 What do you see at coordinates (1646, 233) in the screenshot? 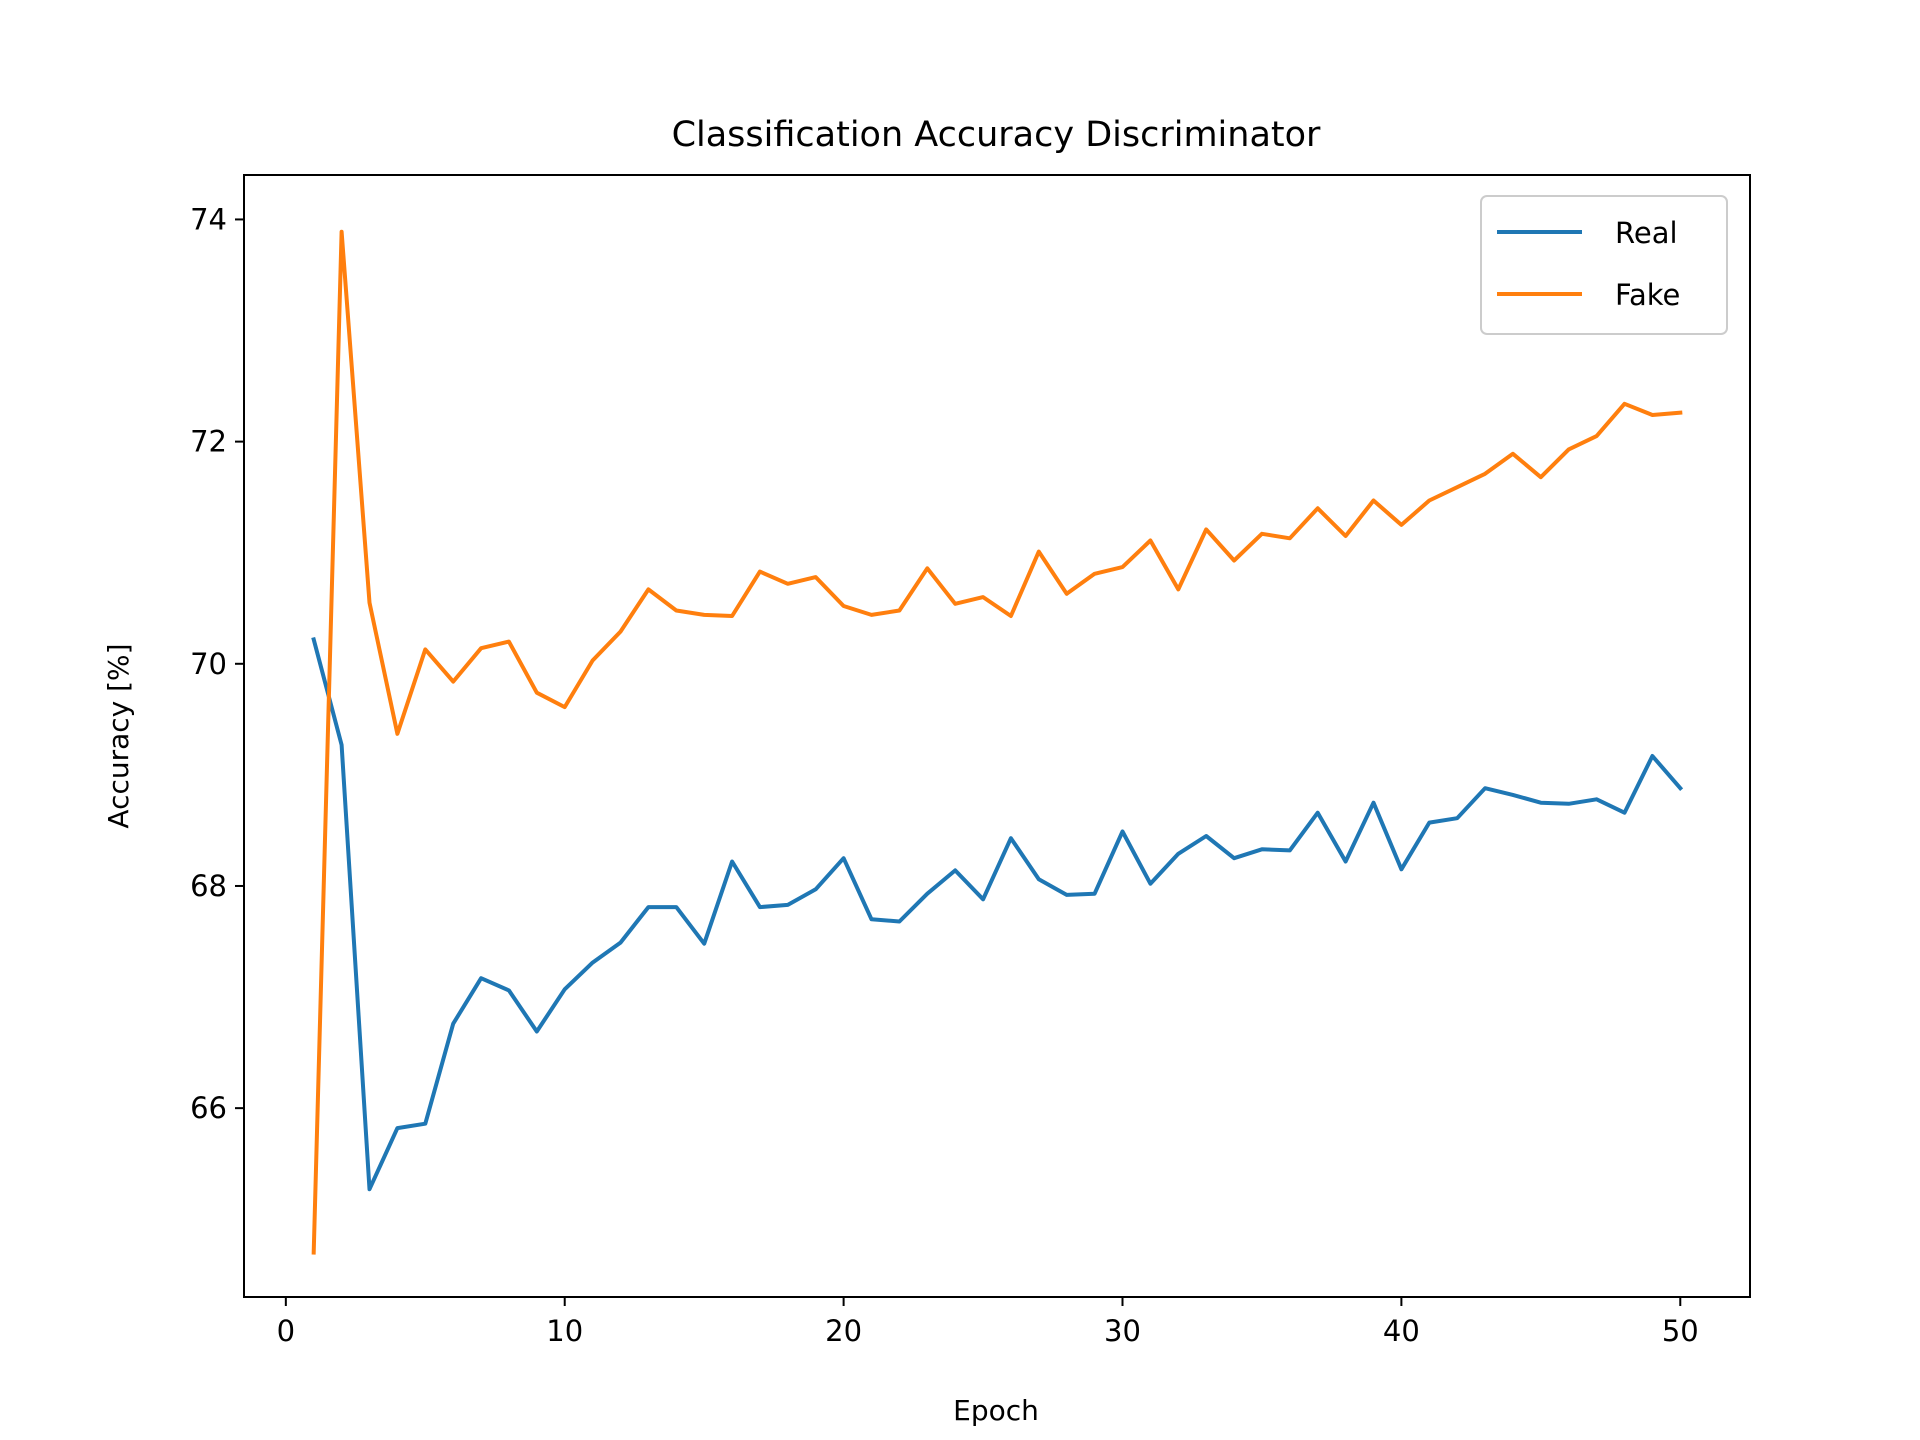
I see `legend-label-real: Real` at bounding box center [1646, 233].